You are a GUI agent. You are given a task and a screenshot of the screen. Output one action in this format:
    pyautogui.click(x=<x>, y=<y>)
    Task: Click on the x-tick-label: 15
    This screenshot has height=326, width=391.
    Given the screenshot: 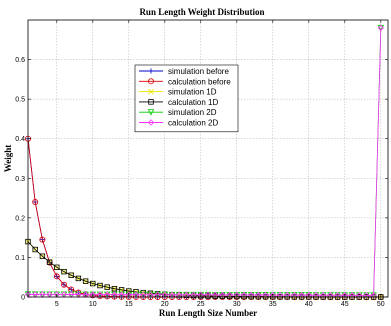 What is the action you would take?
    pyautogui.click(x=129, y=304)
    